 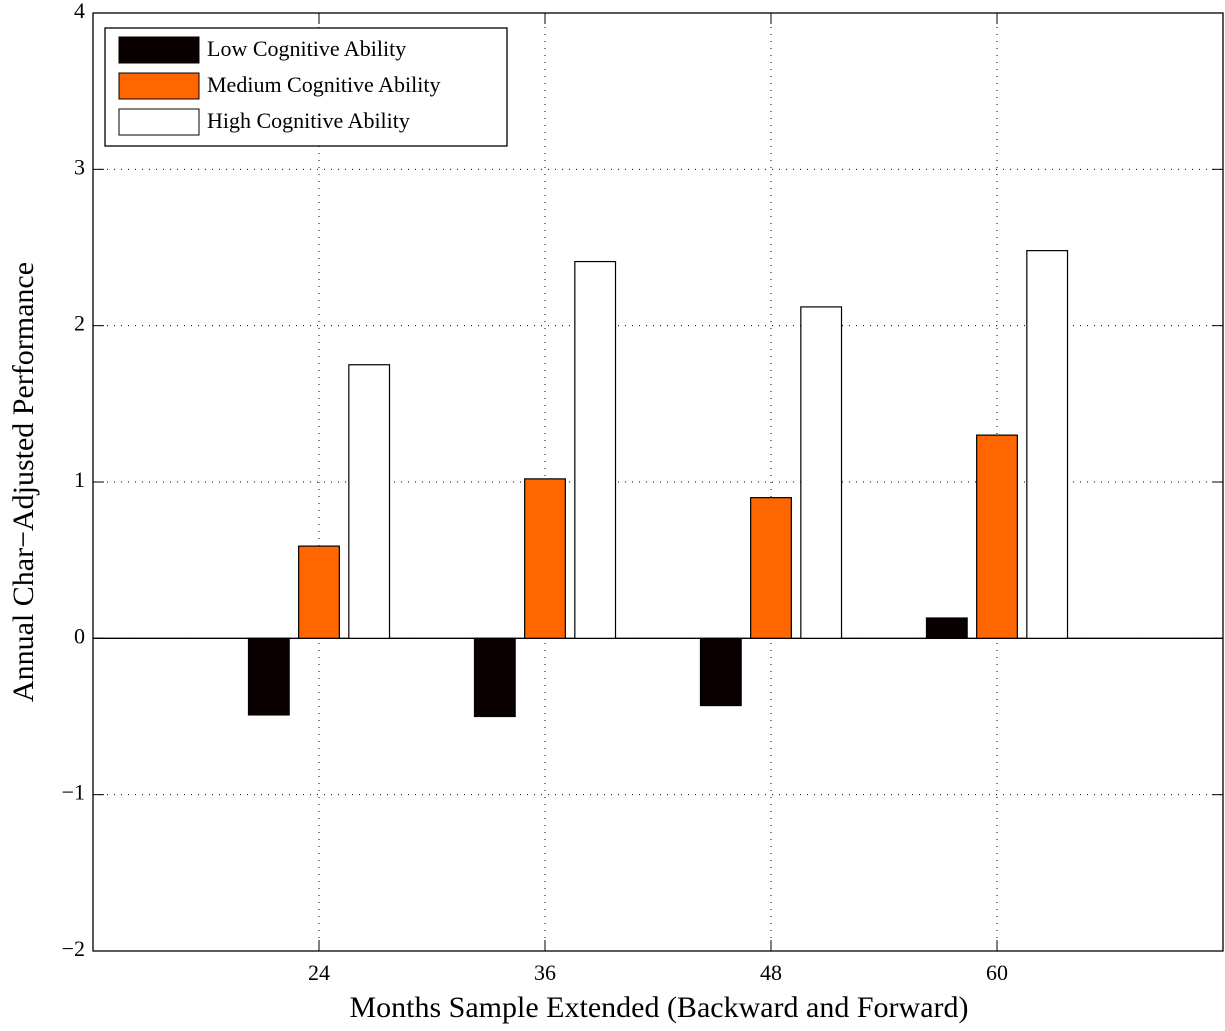 I want to click on y-tick-label: 2, so click(x=79, y=323).